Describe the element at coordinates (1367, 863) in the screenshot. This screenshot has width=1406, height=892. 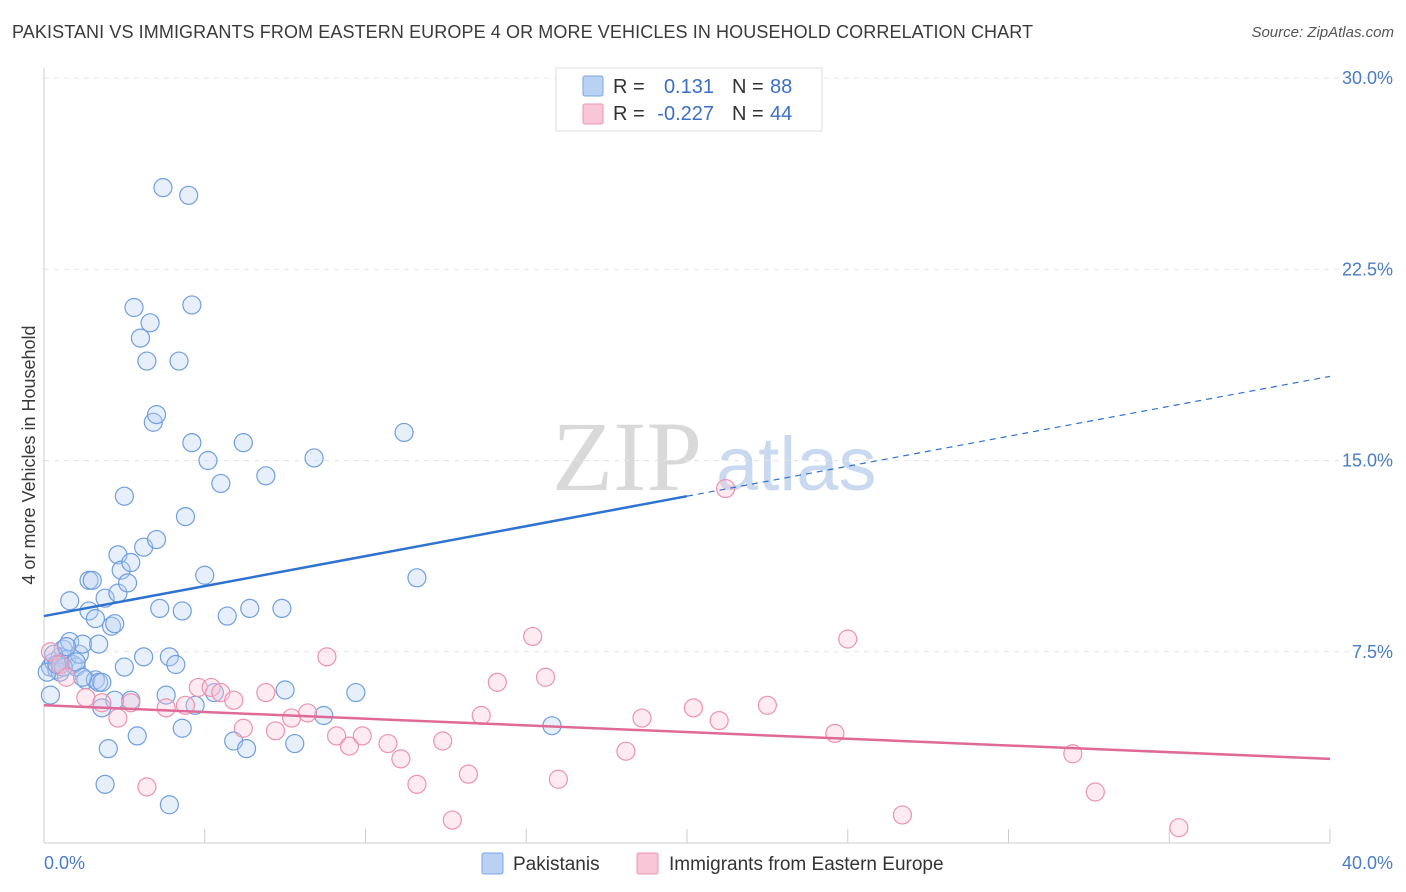
I see `x-tick-label-max: 40.0%` at that location.